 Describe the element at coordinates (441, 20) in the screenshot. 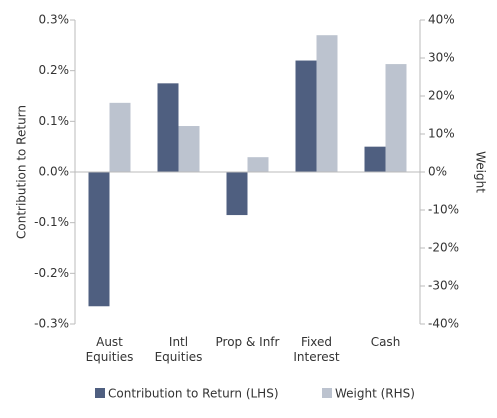

I see `y2-tick-label: 40%` at that location.